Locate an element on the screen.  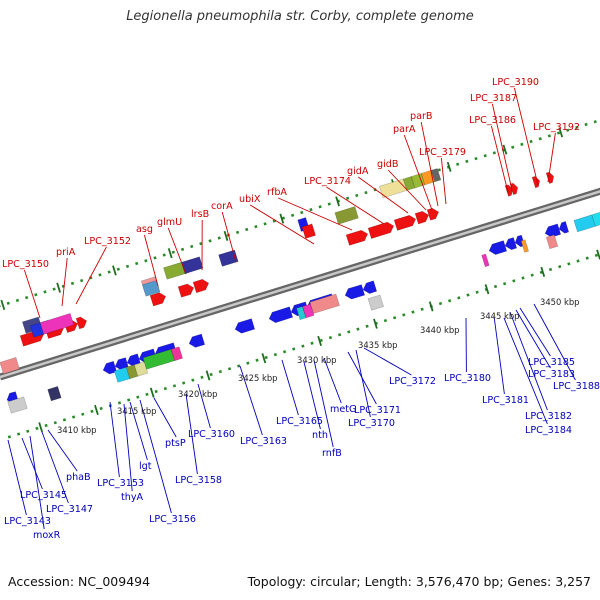
top-gene-label: ubiX is located at coordinates (250, 199).